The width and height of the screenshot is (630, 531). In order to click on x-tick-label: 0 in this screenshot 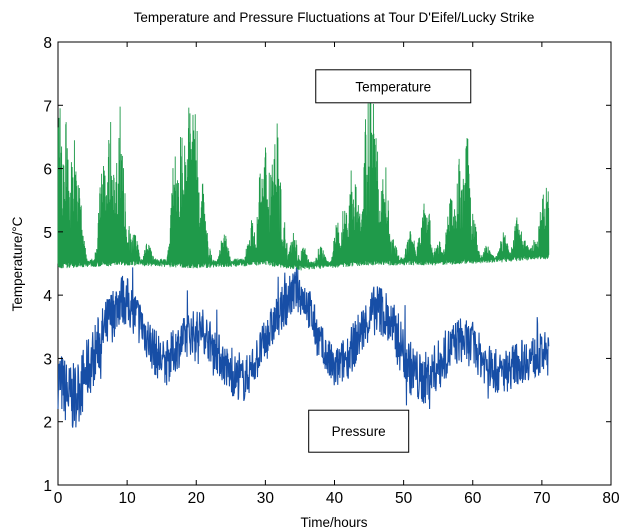, I will do `click(58, 498)`.